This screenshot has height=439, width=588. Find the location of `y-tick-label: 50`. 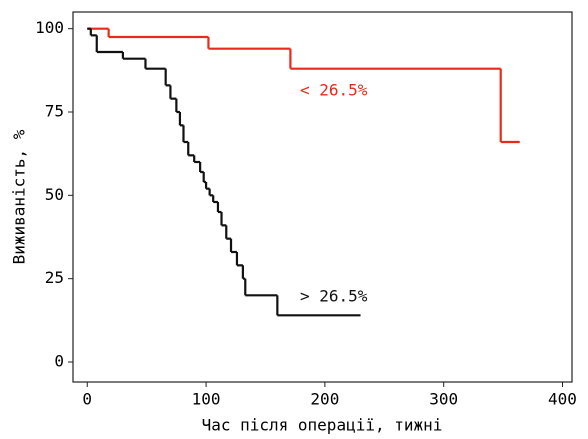

y-tick-label: 50 is located at coordinates (54, 194).